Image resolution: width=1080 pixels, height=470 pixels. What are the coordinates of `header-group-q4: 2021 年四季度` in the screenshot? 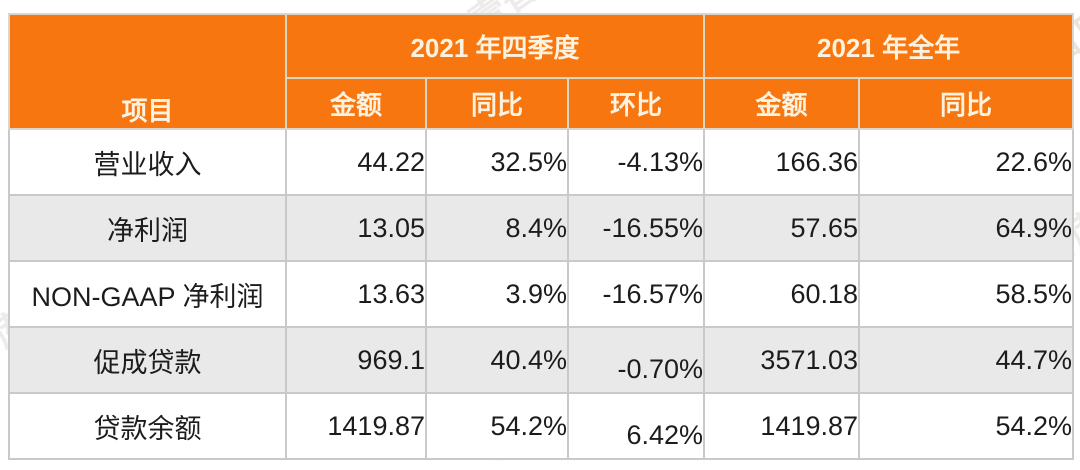 It's located at (495, 46).